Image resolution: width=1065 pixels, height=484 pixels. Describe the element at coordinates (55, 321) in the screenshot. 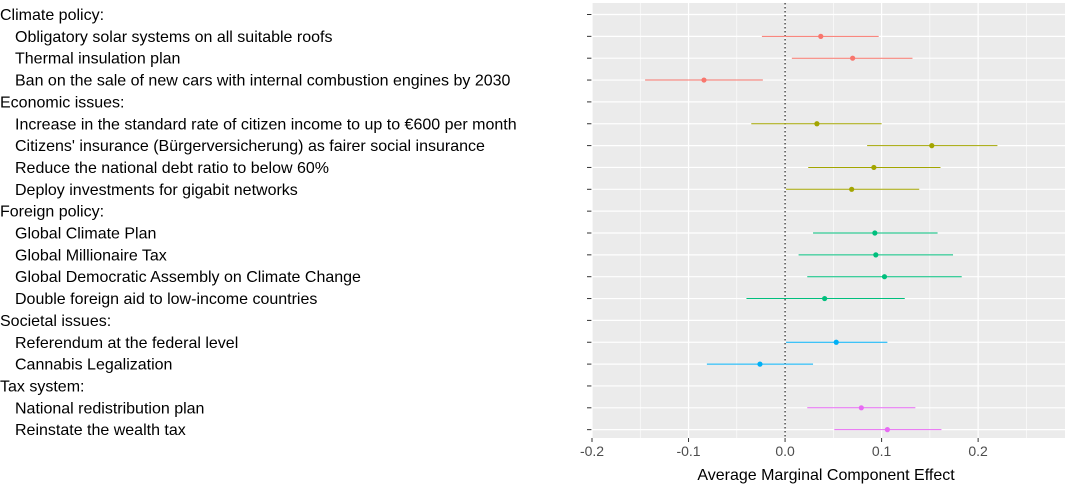

I see `group-header-label: Societal issues:` at that location.